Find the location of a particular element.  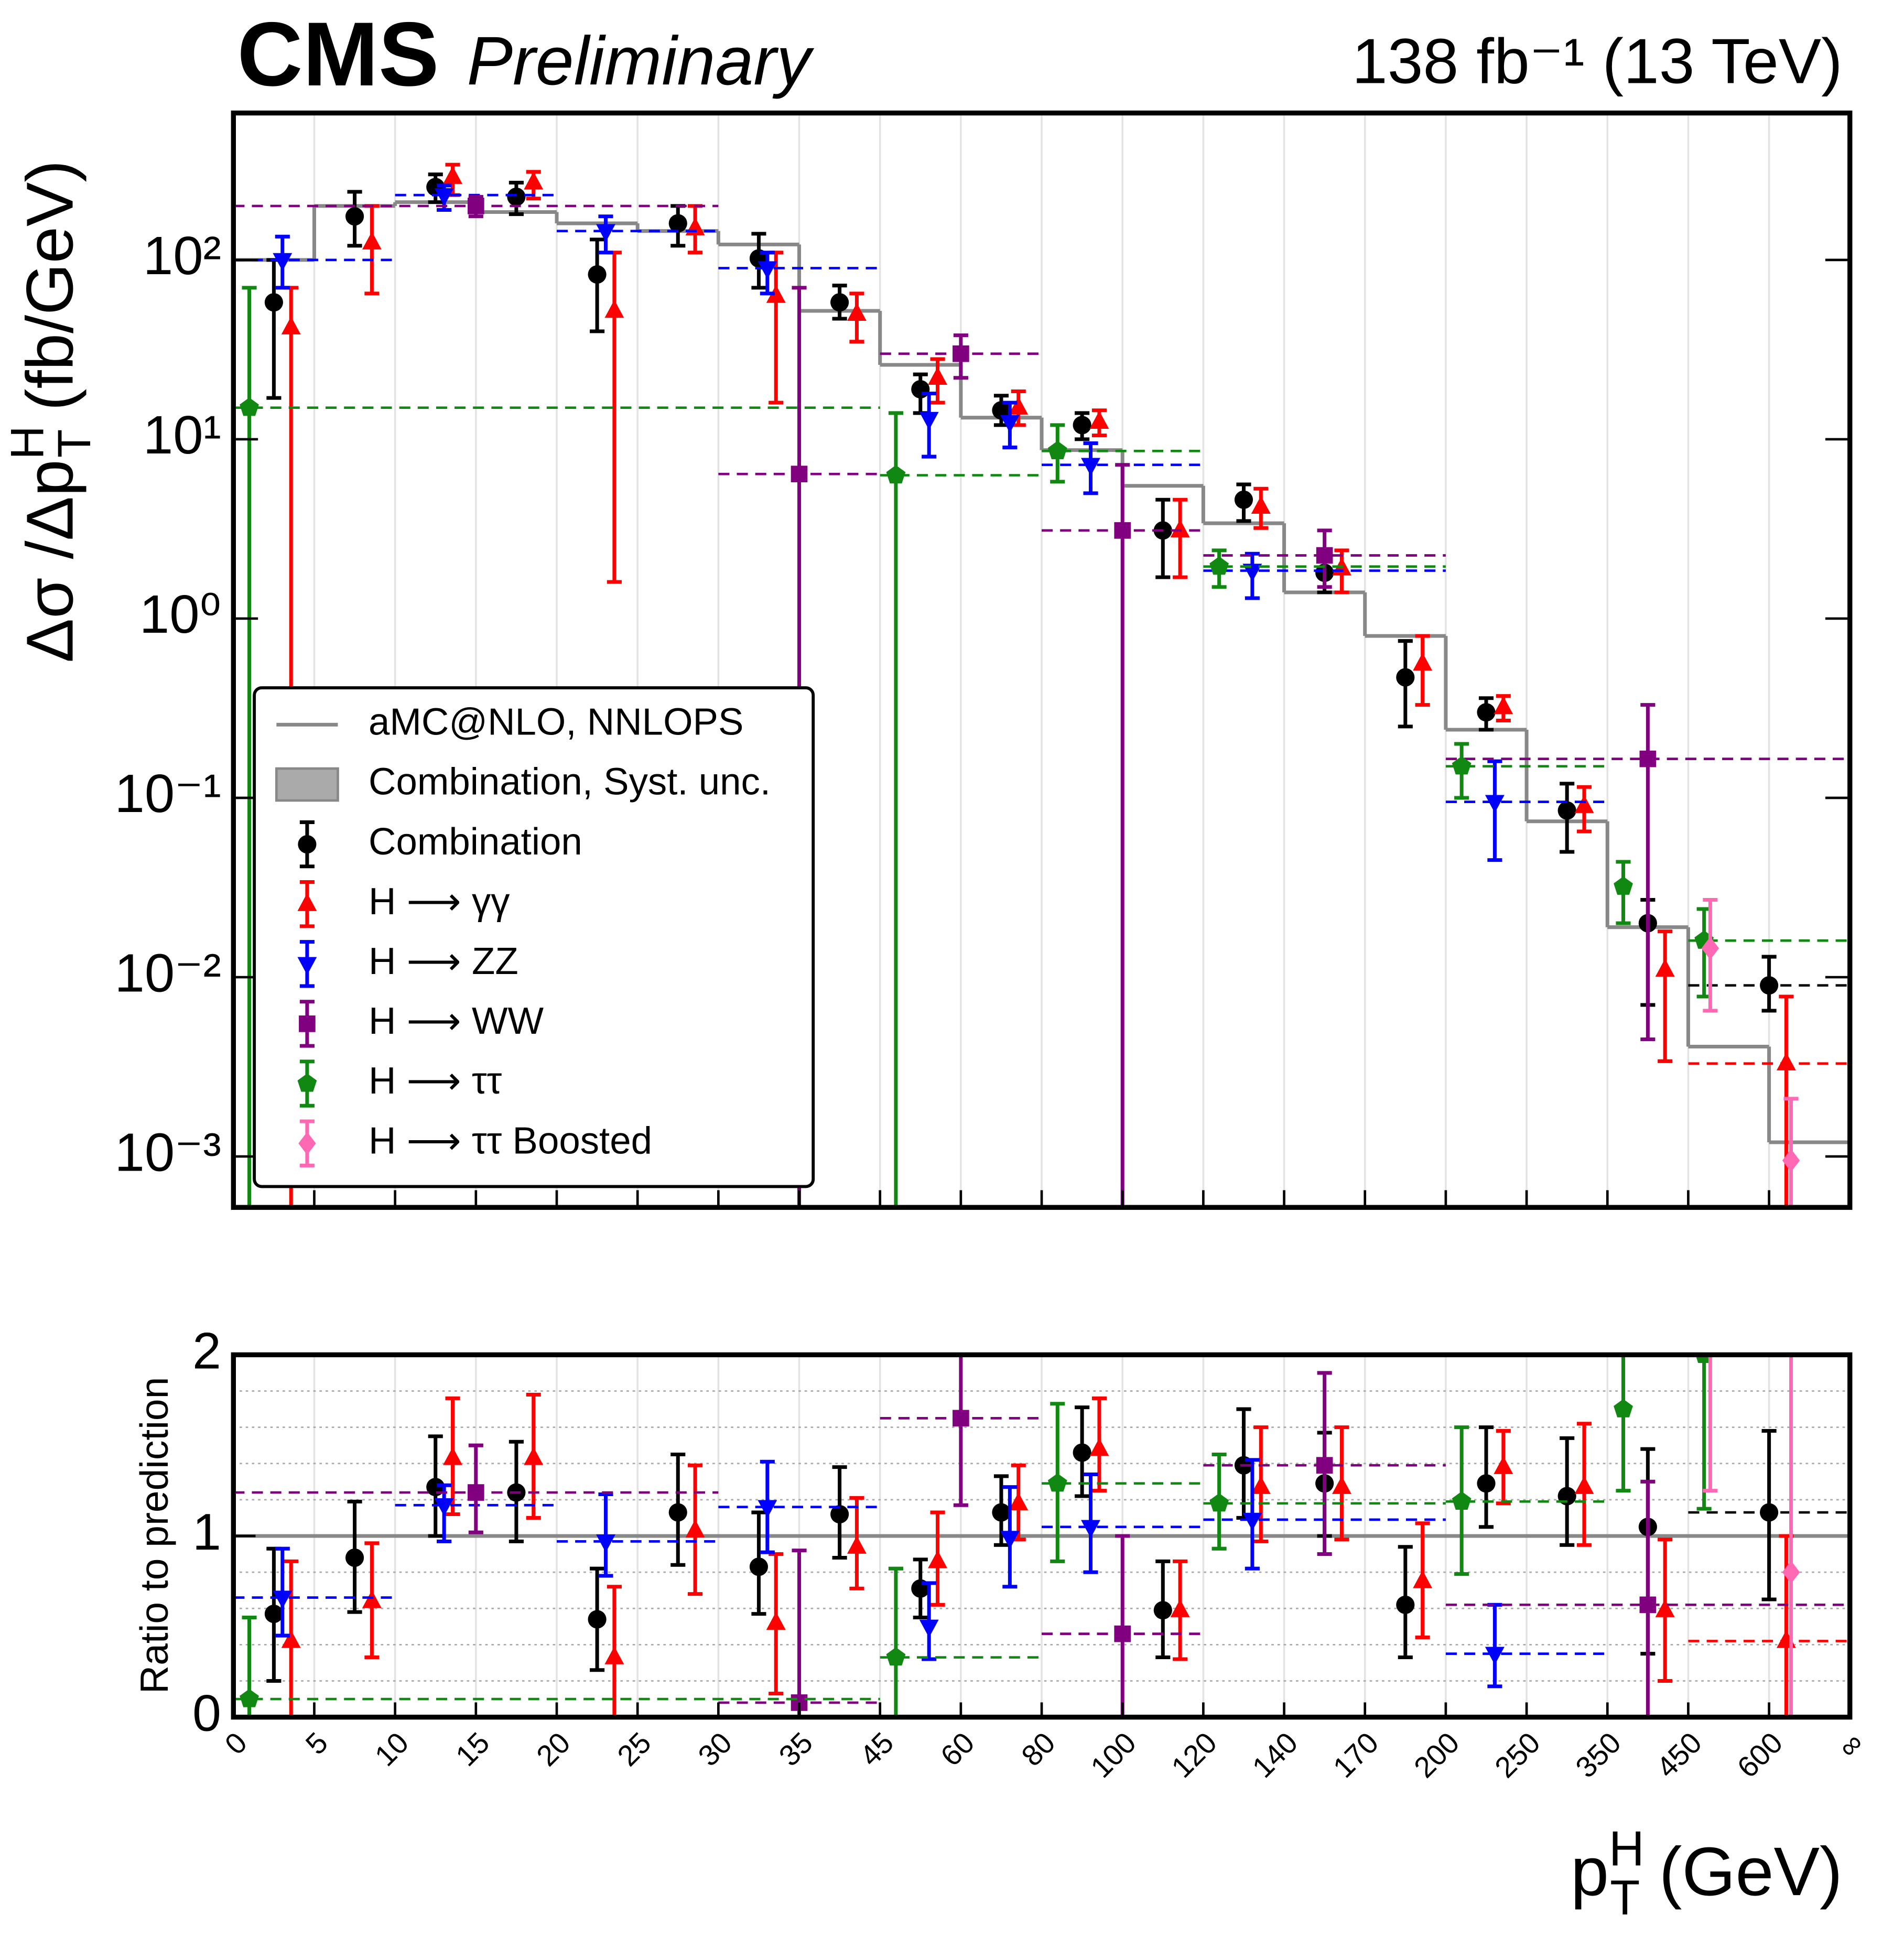

x-tick-label: 140 is located at coordinates (1275, 1755).